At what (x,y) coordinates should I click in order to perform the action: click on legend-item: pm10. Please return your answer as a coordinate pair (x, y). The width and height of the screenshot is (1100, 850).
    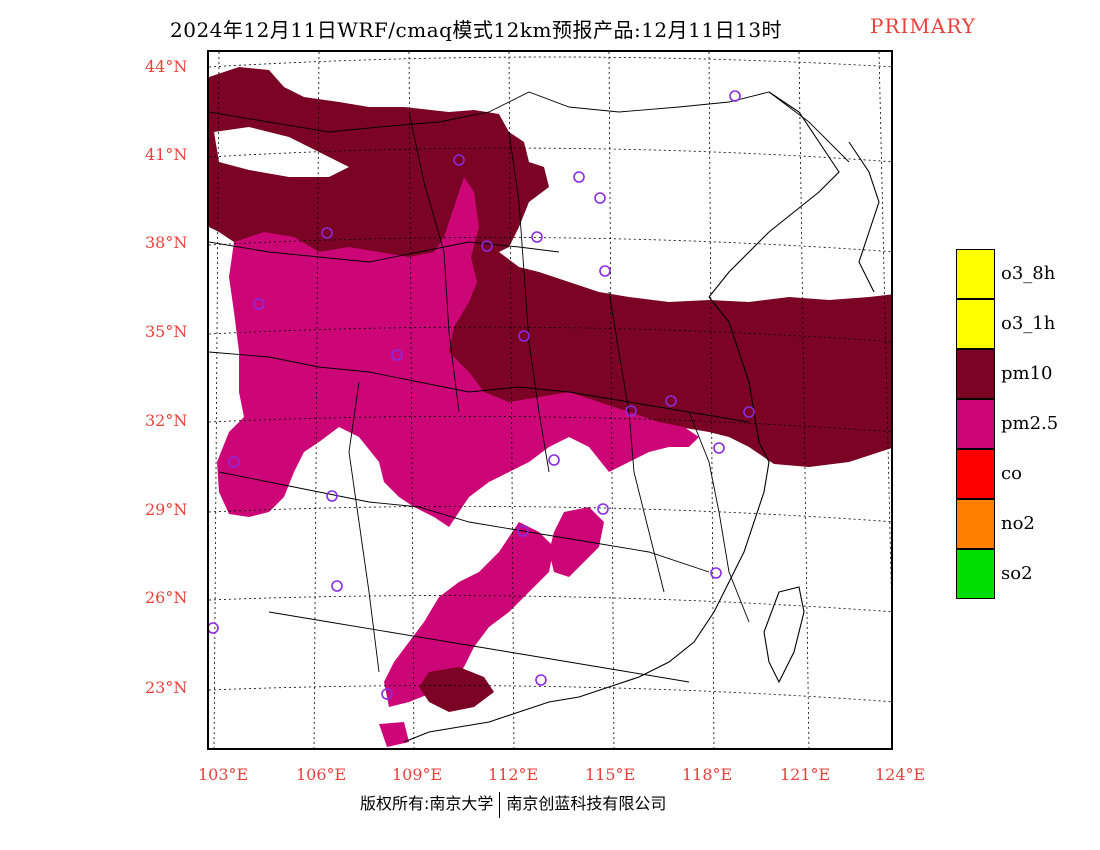
    Looking at the image, I should click on (1026, 374).